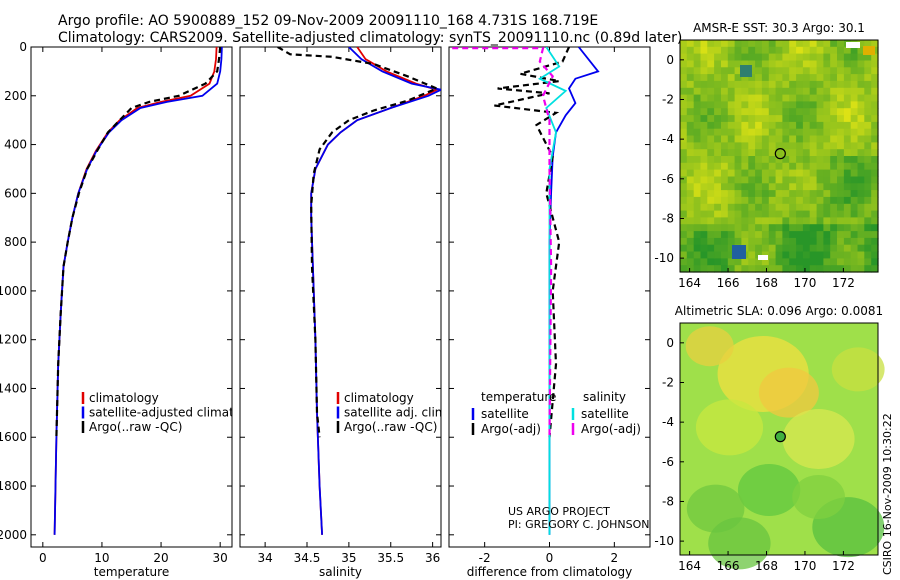 The height and width of the screenshot is (580, 900). What do you see at coordinates (728, 283) in the screenshot?
I see `sst-map-xtick-label-1: 166` at bounding box center [728, 283].